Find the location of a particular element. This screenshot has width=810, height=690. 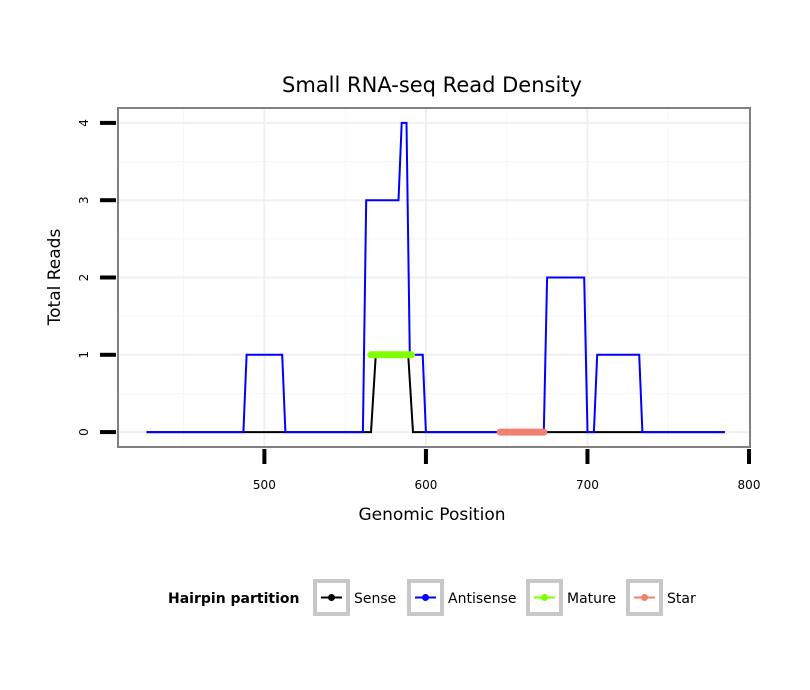

x-tick-label: 600 is located at coordinates (425, 485).